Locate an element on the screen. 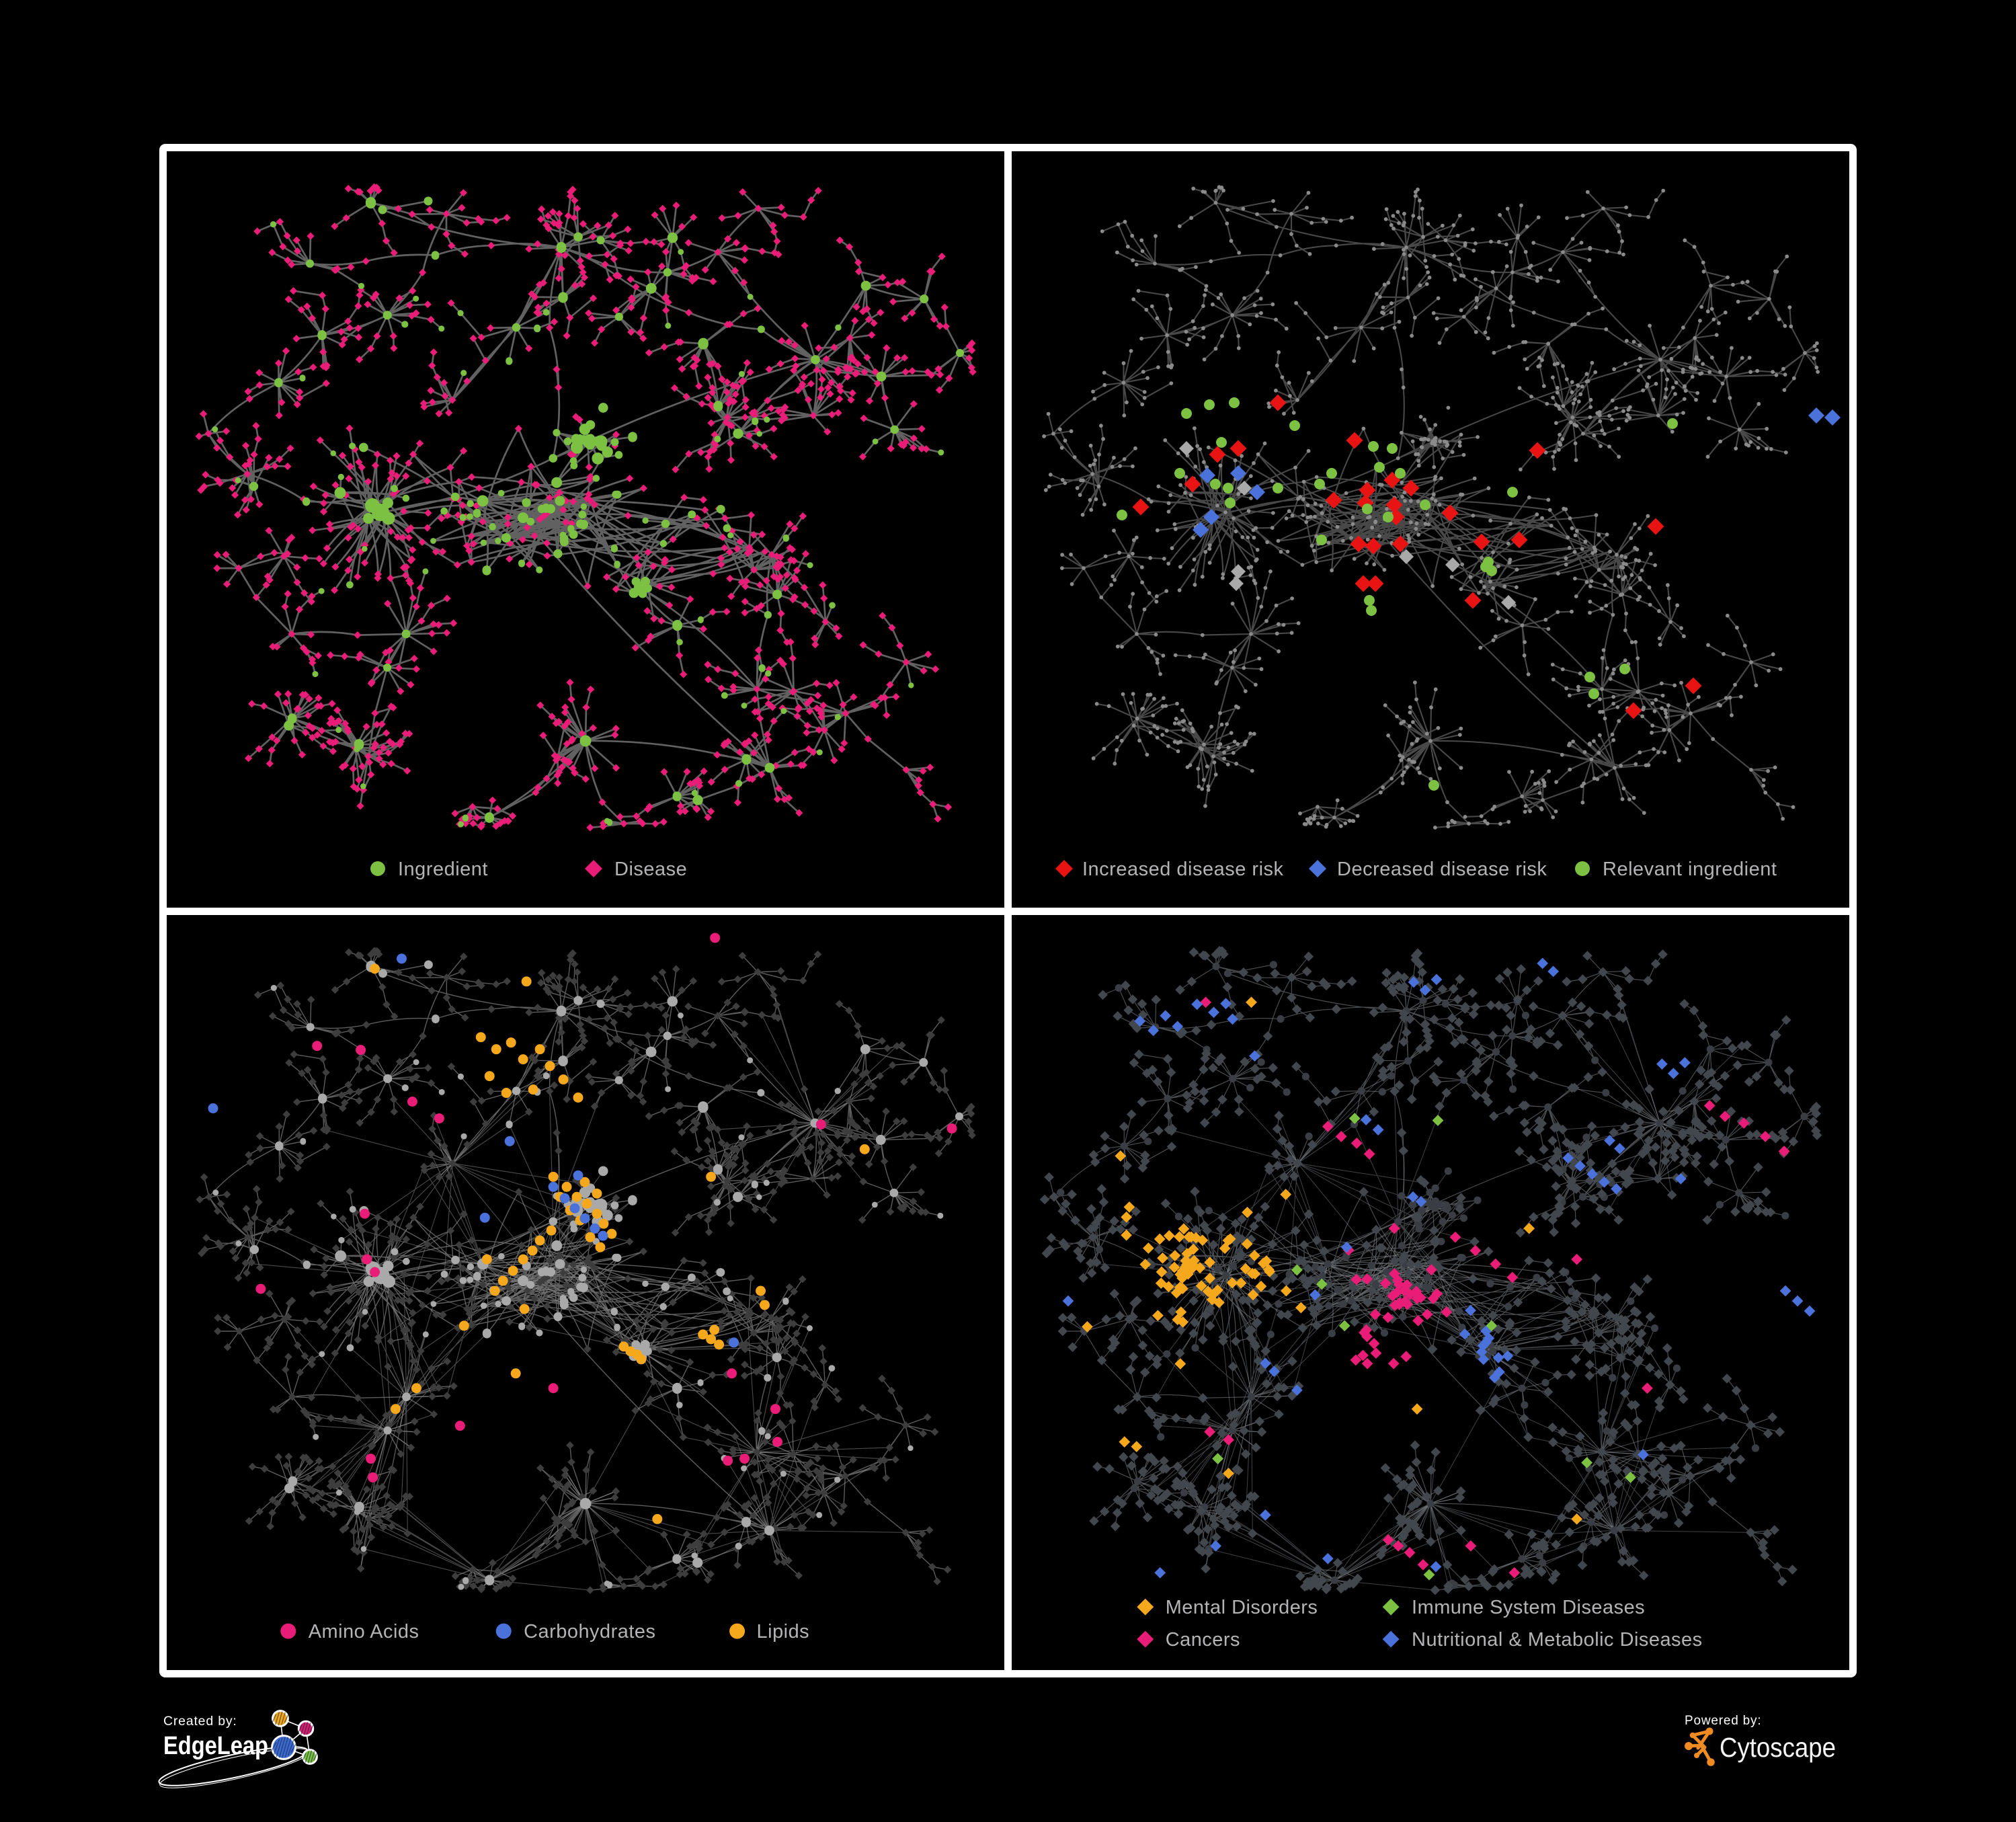  svg-text: Decreased disease risk is located at coordinates (1442, 869).